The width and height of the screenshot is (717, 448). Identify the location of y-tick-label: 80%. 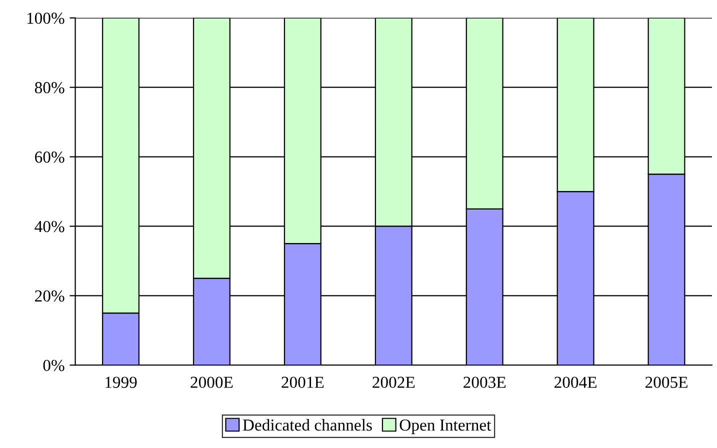
(49, 88).